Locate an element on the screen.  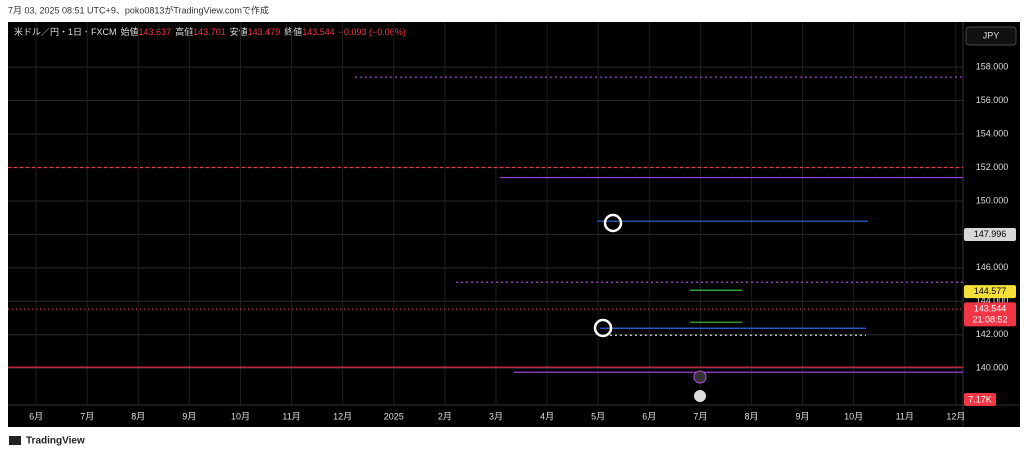
x-tick-label: 3月 is located at coordinates (496, 416).